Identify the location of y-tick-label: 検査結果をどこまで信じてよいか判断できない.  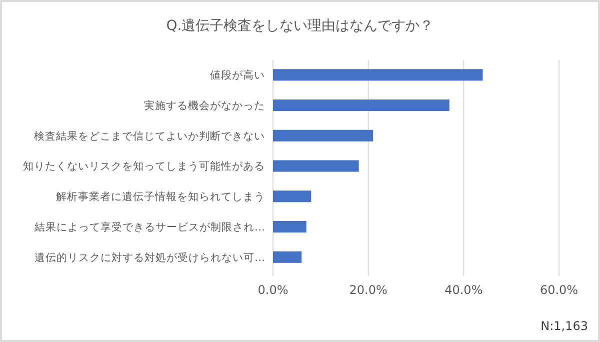
(149, 135).